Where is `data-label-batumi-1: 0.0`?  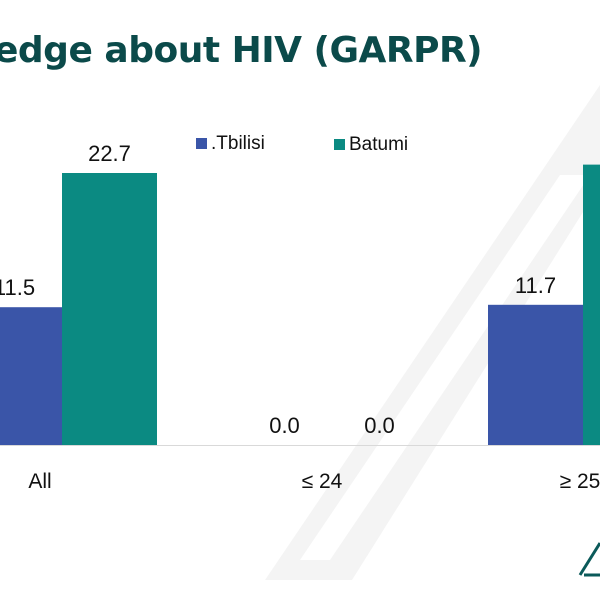
data-label-batumi-1: 0.0 is located at coordinates (379, 425).